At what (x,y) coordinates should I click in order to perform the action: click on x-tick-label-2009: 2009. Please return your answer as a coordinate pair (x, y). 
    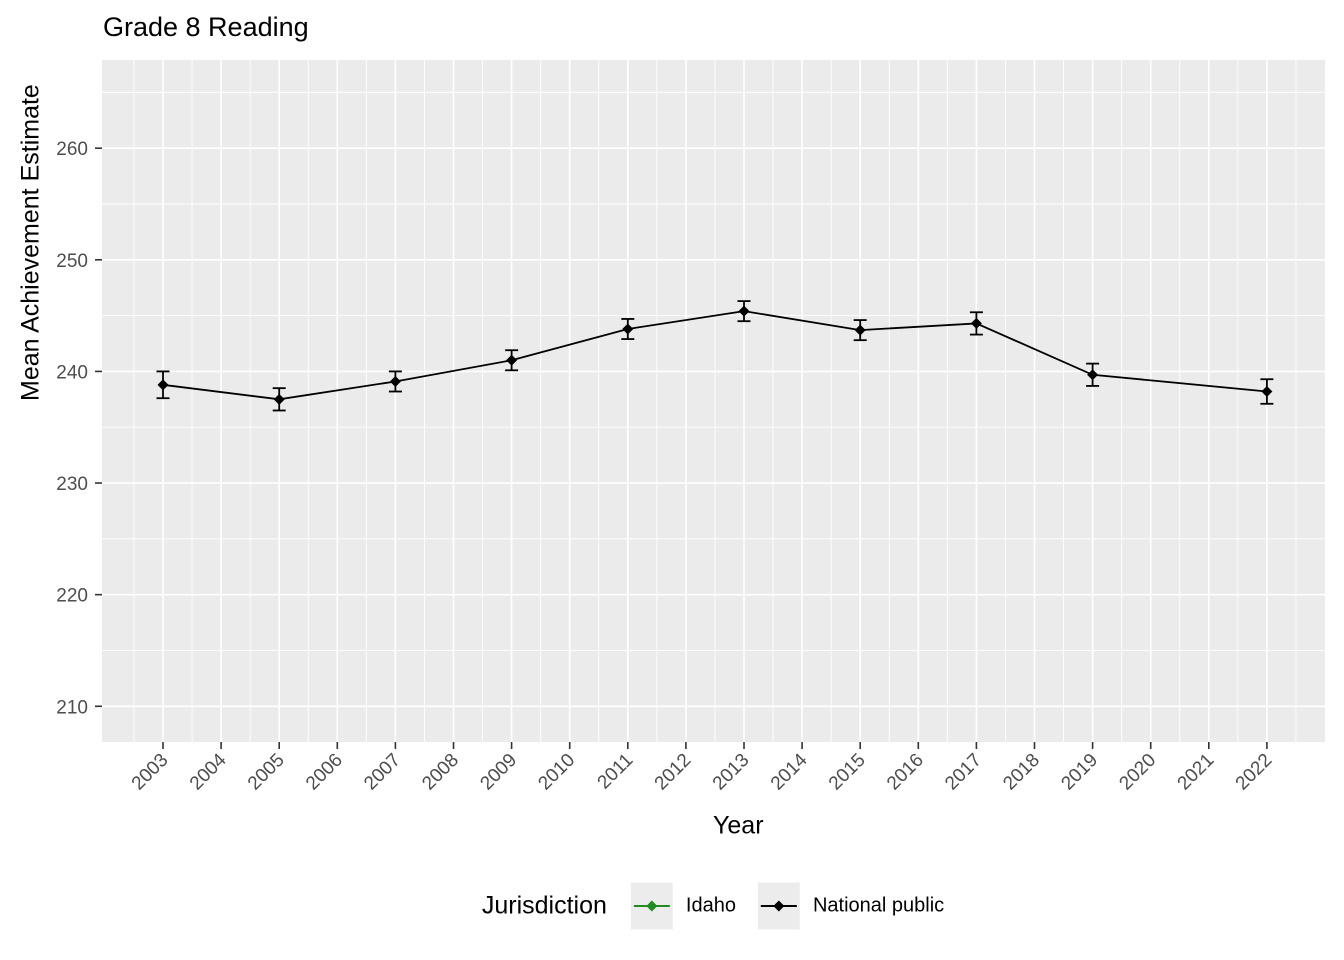
    Looking at the image, I should click on (498, 772).